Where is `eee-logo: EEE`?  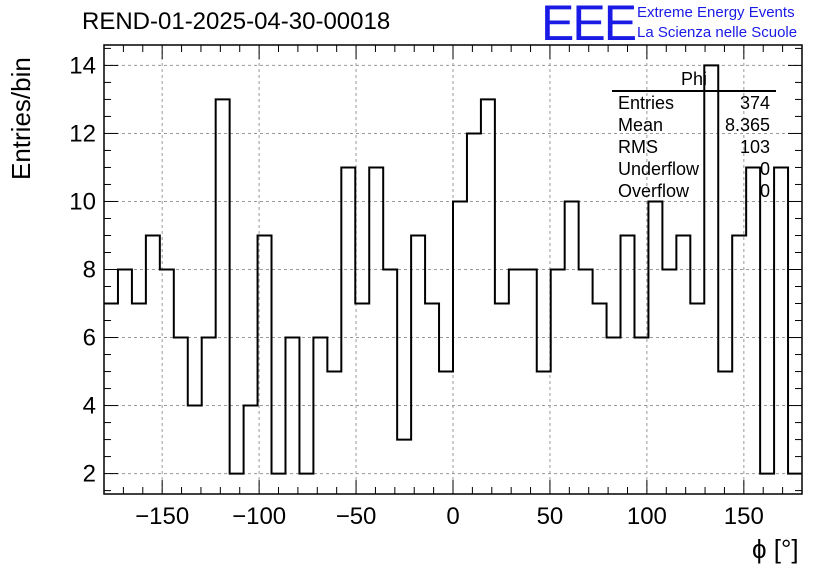 eee-logo: EEE is located at coordinates (589, 25).